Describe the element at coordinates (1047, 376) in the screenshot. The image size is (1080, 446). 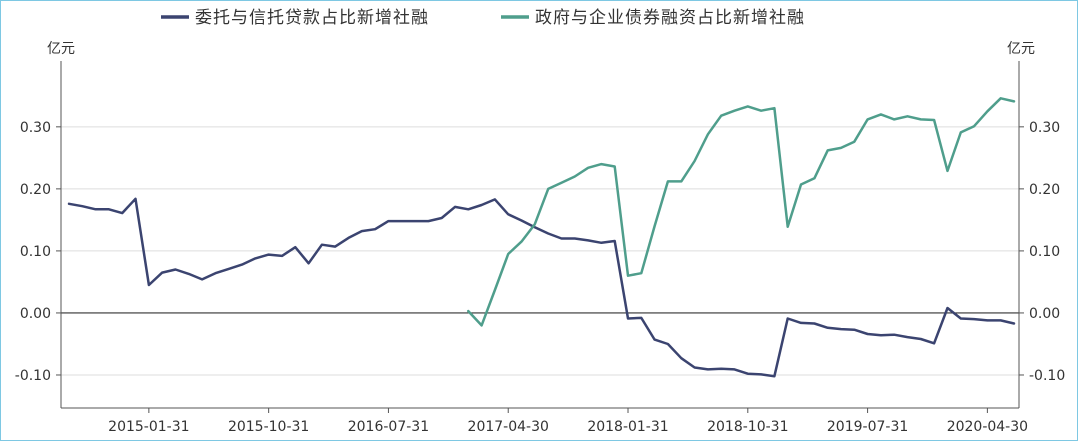
I see `y-tick-label-right: -0.10` at that location.